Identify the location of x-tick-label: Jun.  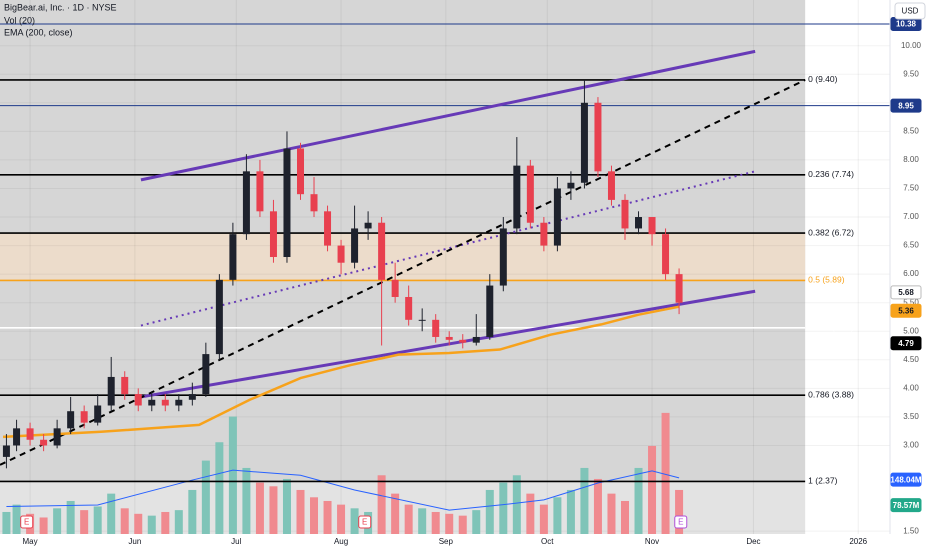
(134, 541).